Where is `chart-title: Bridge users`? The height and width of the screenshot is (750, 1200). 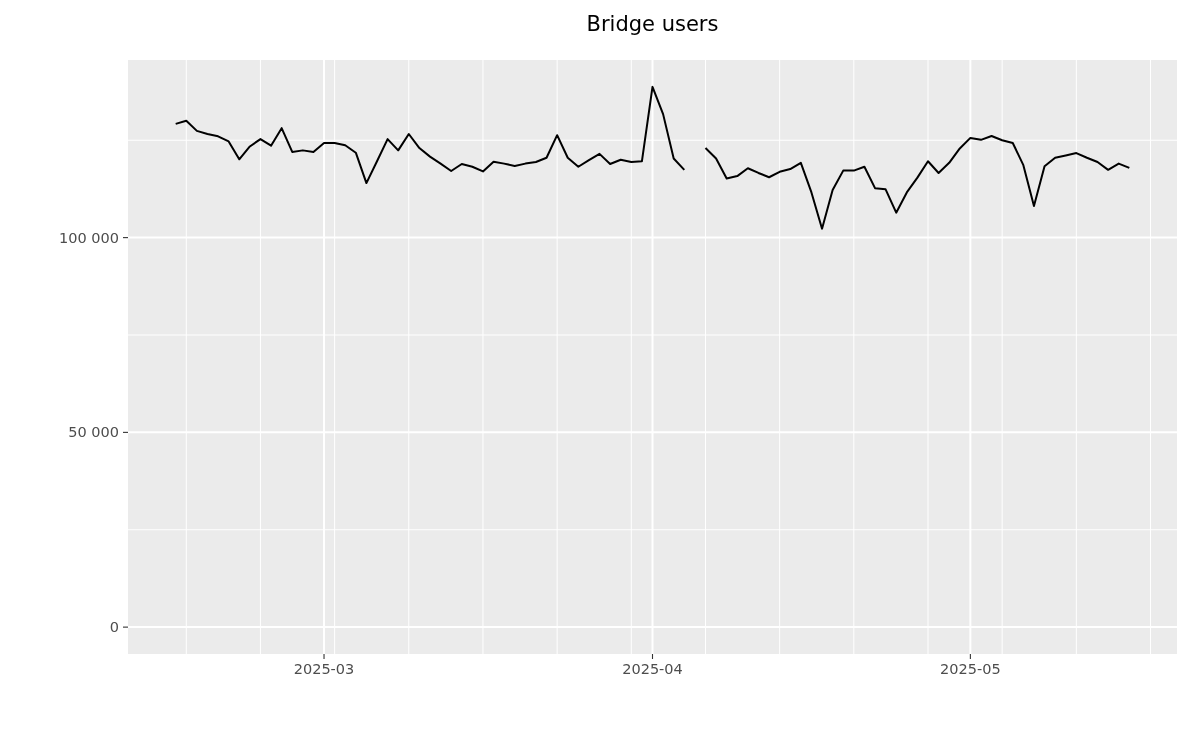 chart-title: Bridge users is located at coordinates (652, 24).